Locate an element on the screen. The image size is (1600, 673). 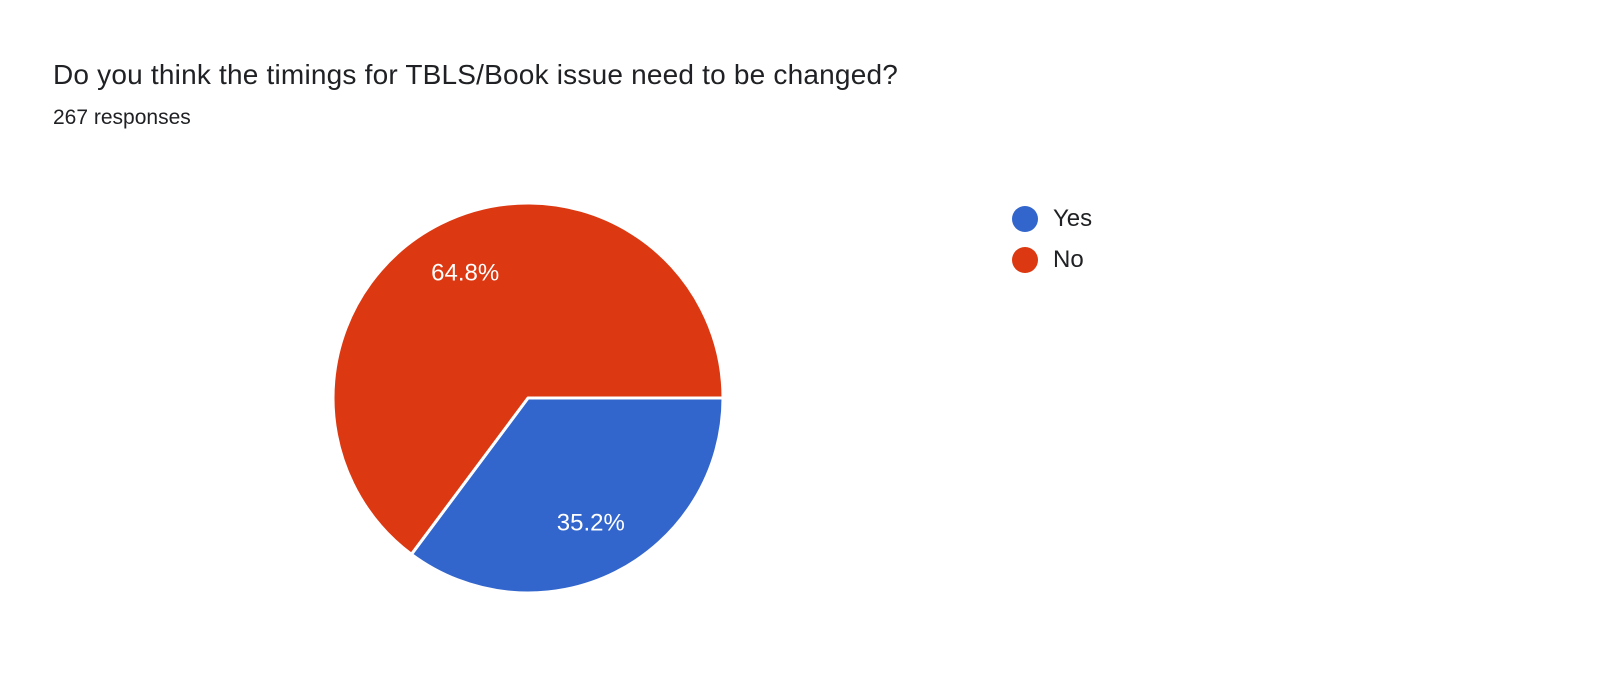
legend-dot-no-icon is located at coordinates (1025, 260).